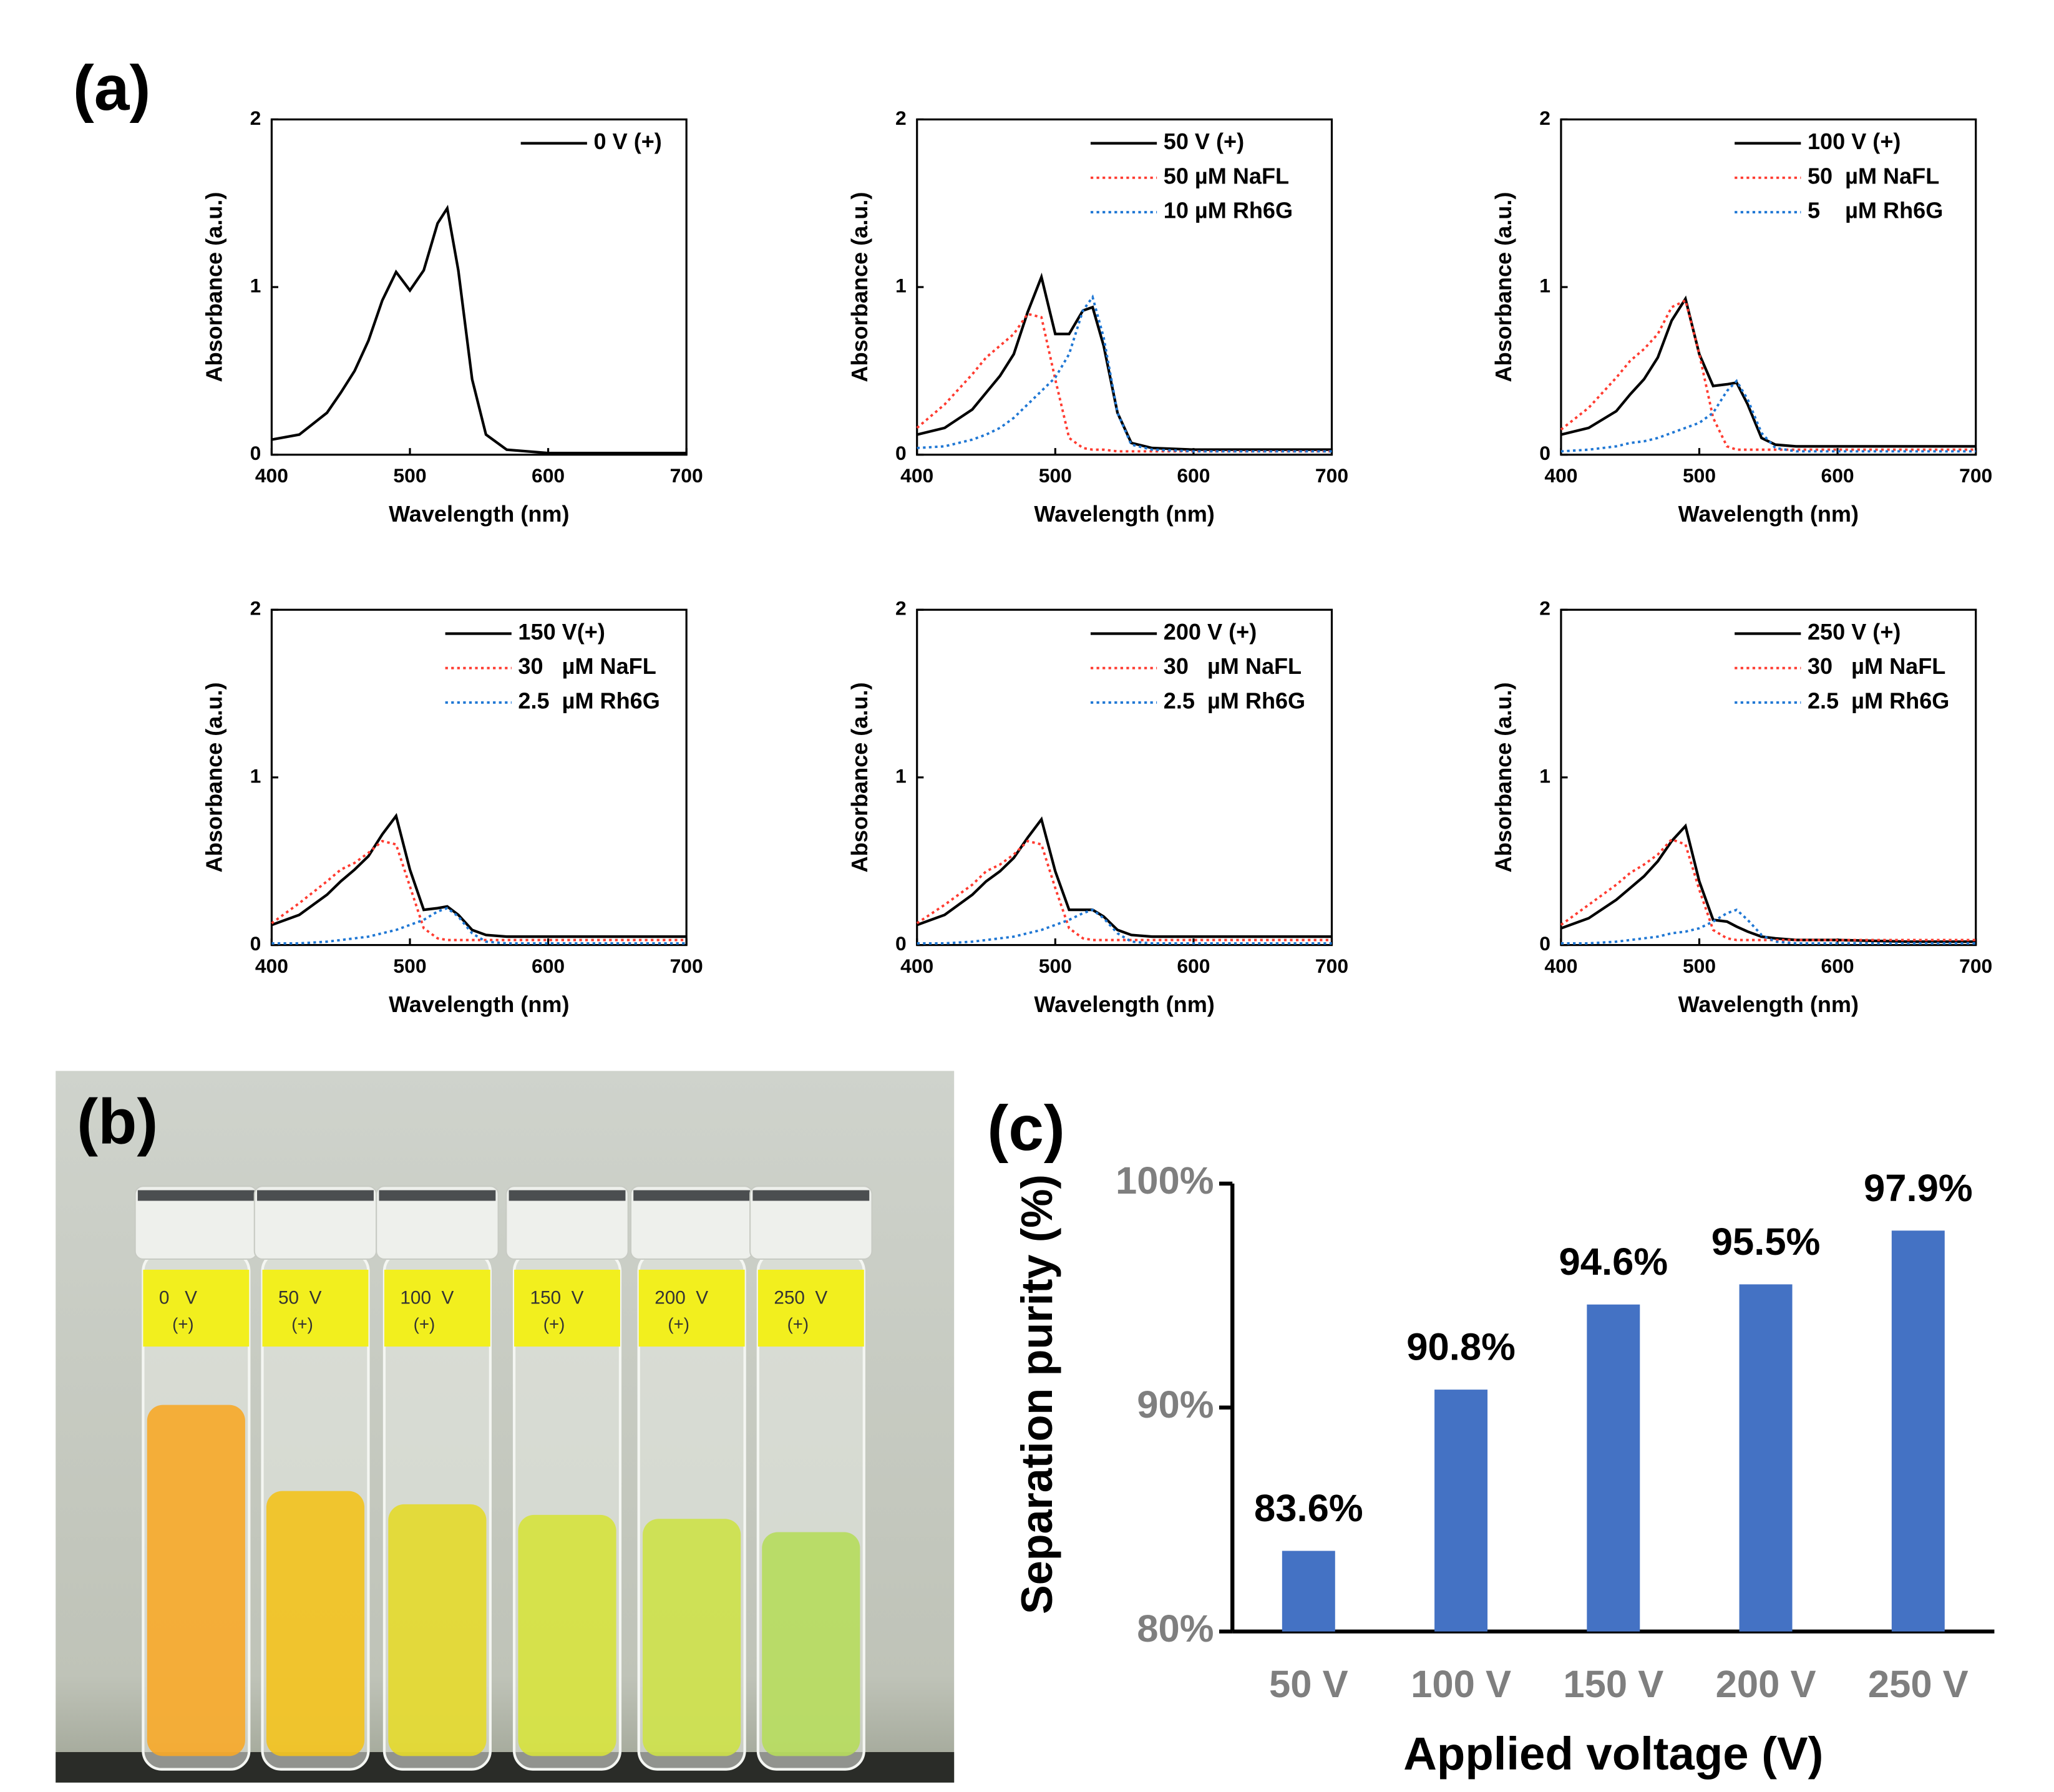 This screenshot has height=1792, width=2054. I want to click on tube-label: 50 V, so click(300, 1298).